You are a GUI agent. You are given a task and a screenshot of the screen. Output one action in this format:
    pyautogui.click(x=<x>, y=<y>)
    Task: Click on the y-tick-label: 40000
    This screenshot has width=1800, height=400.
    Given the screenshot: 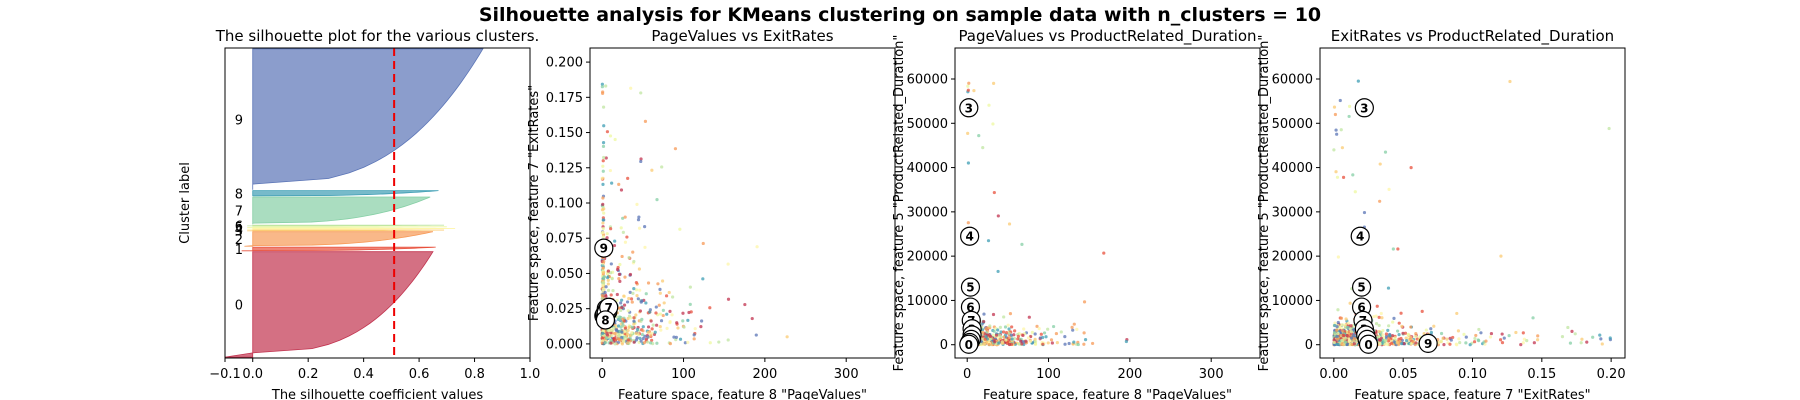 What is the action you would take?
    pyautogui.click(x=927, y=168)
    